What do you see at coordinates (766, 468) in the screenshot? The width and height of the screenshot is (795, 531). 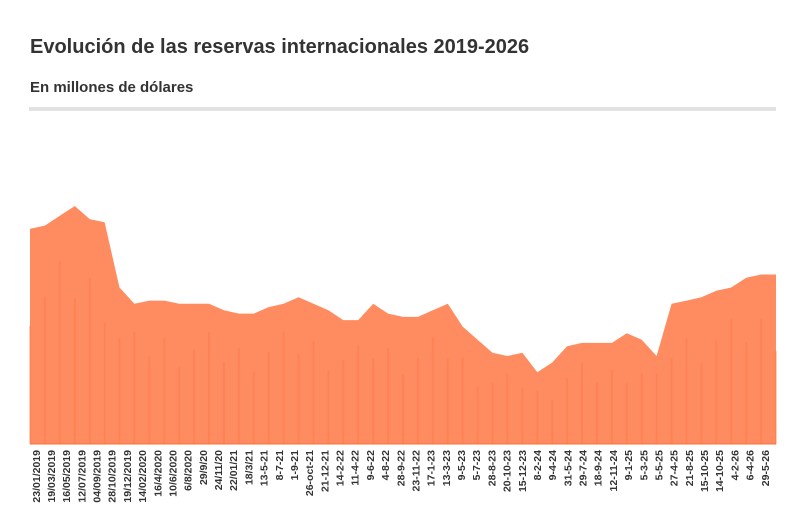 I see `x-tick-label: 29-5-26` at bounding box center [766, 468].